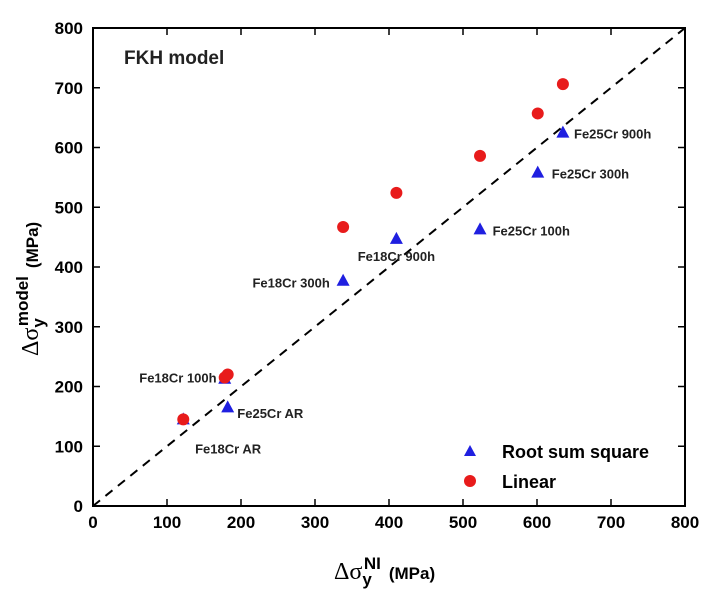 The height and width of the screenshot is (589, 705). Describe the element at coordinates (463, 522) in the screenshot. I see `x-tick-label: 500` at that location.